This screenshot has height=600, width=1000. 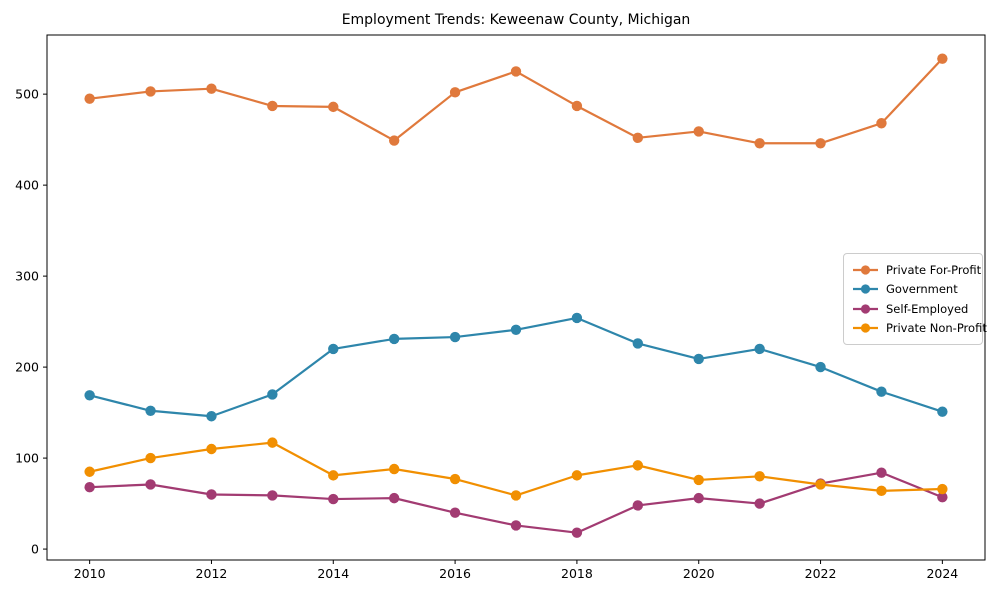 I want to click on x-tick-label: 2016, so click(x=455, y=573).